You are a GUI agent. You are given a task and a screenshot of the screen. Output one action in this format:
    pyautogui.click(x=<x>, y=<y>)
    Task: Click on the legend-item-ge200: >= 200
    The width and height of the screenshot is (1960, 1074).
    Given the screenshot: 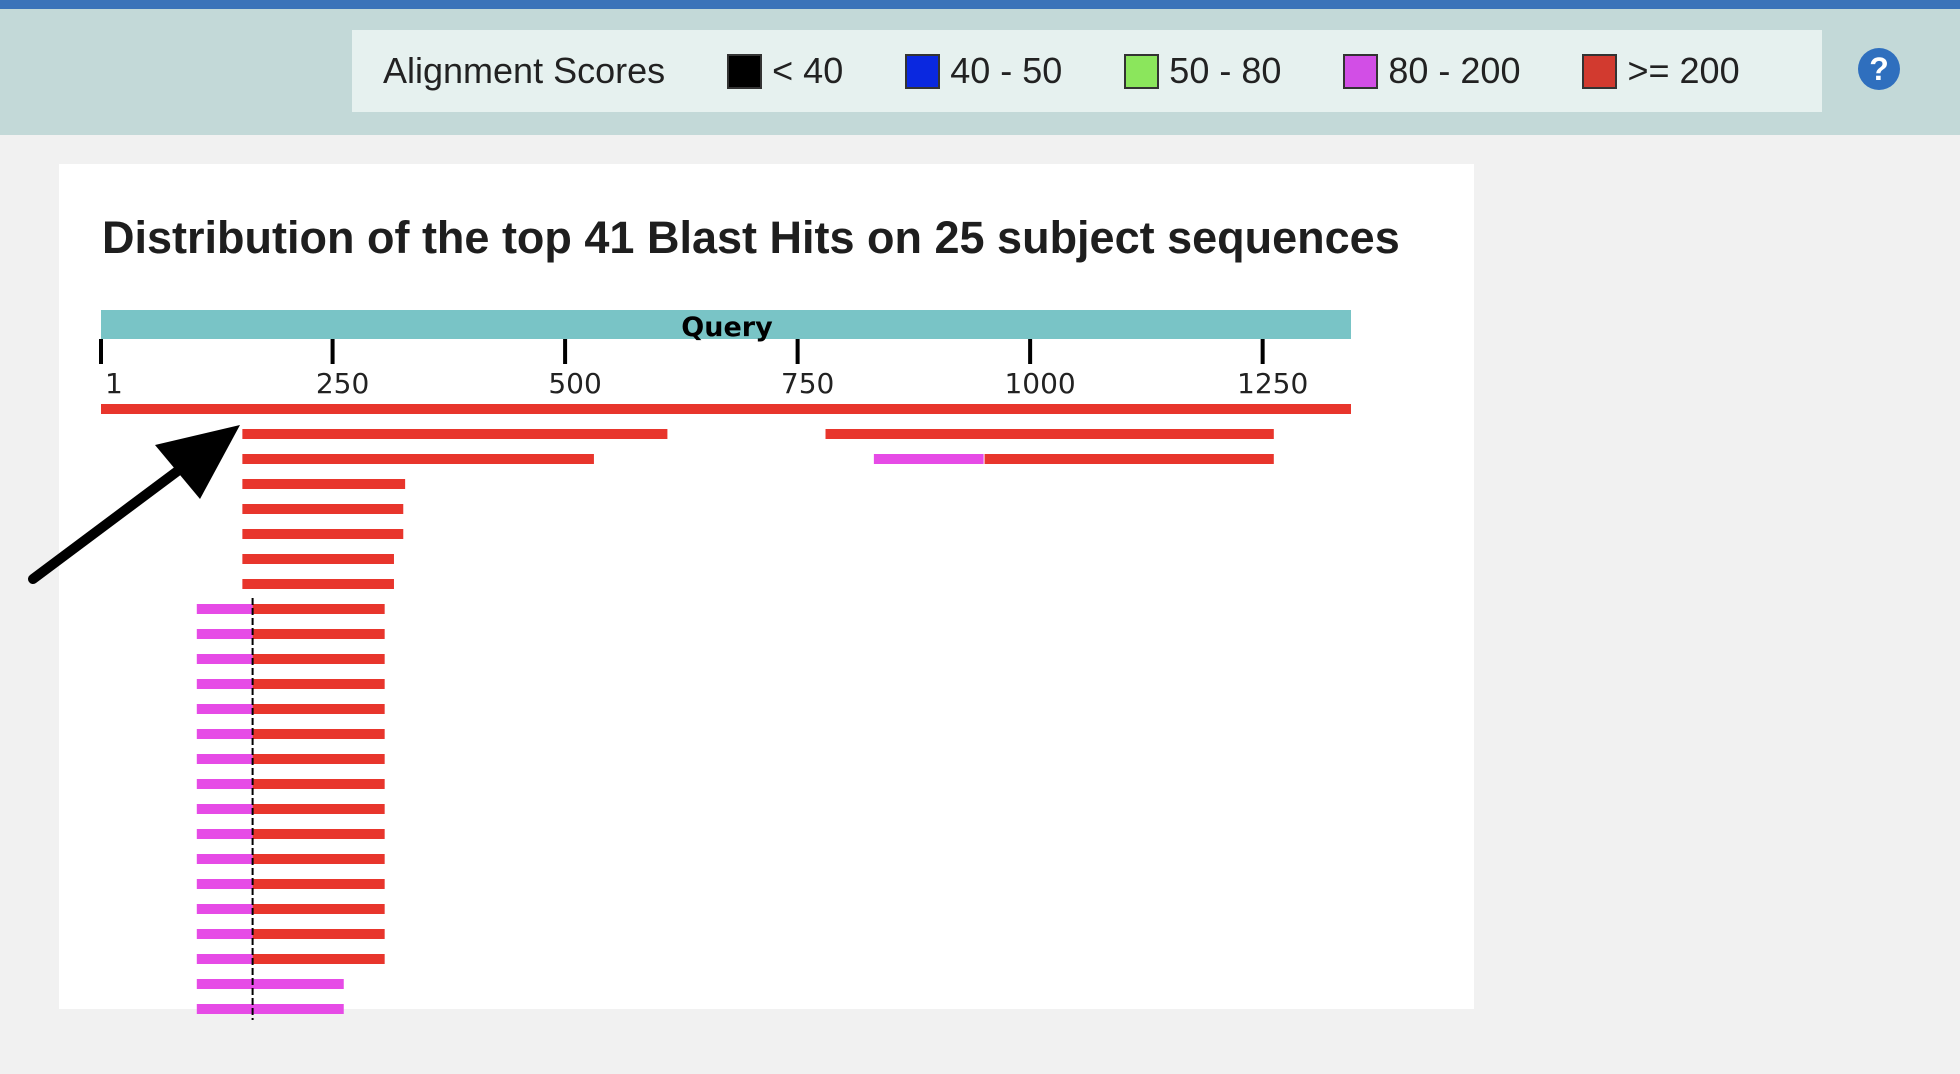 What is the action you would take?
    pyautogui.click(x=1661, y=71)
    